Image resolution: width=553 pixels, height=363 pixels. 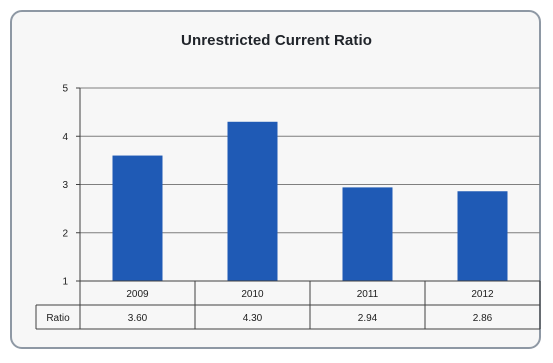 What do you see at coordinates (65, 282) in the screenshot?
I see `y-tick-label: 1` at bounding box center [65, 282].